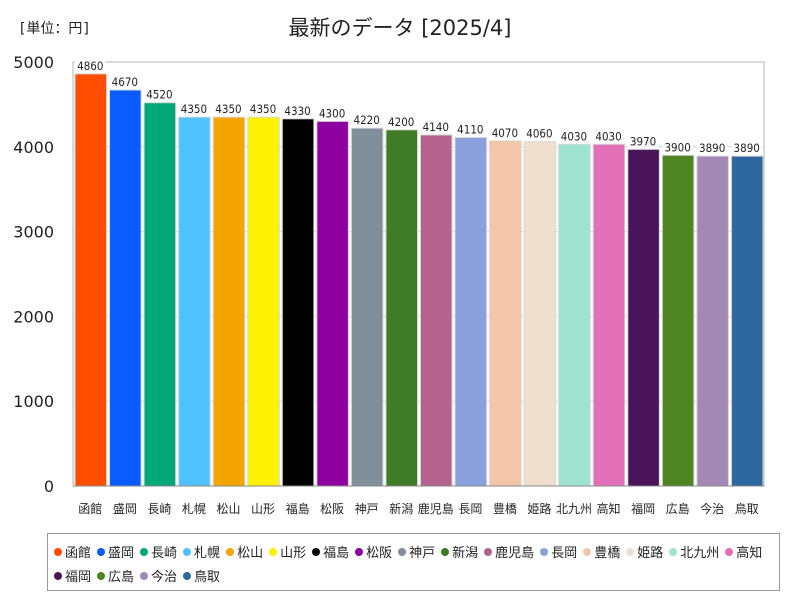 This screenshot has height=600, width=800. Describe the element at coordinates (164, 577) in the screenshot. I see `legend-label: 今治` at that location.